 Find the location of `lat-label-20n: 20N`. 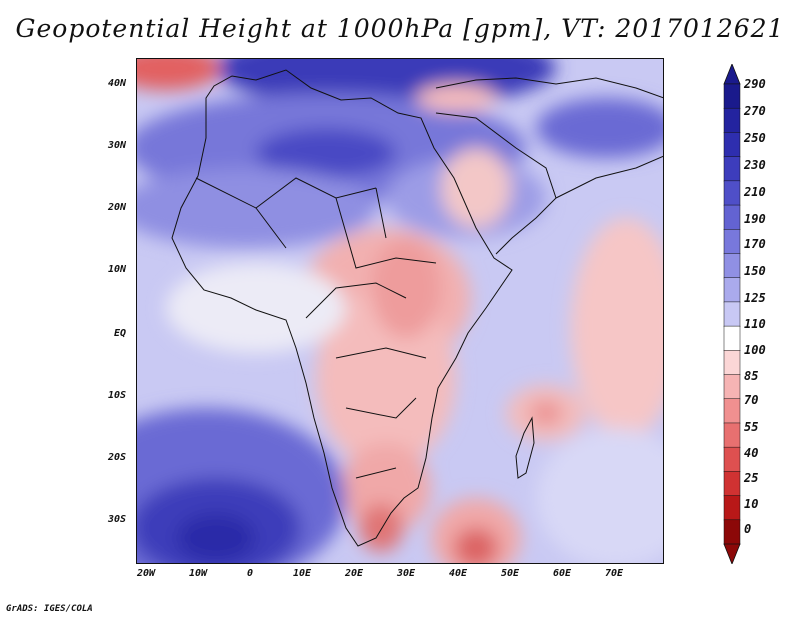

lat-label-20n: 20N is located at coordinates (116, 207).